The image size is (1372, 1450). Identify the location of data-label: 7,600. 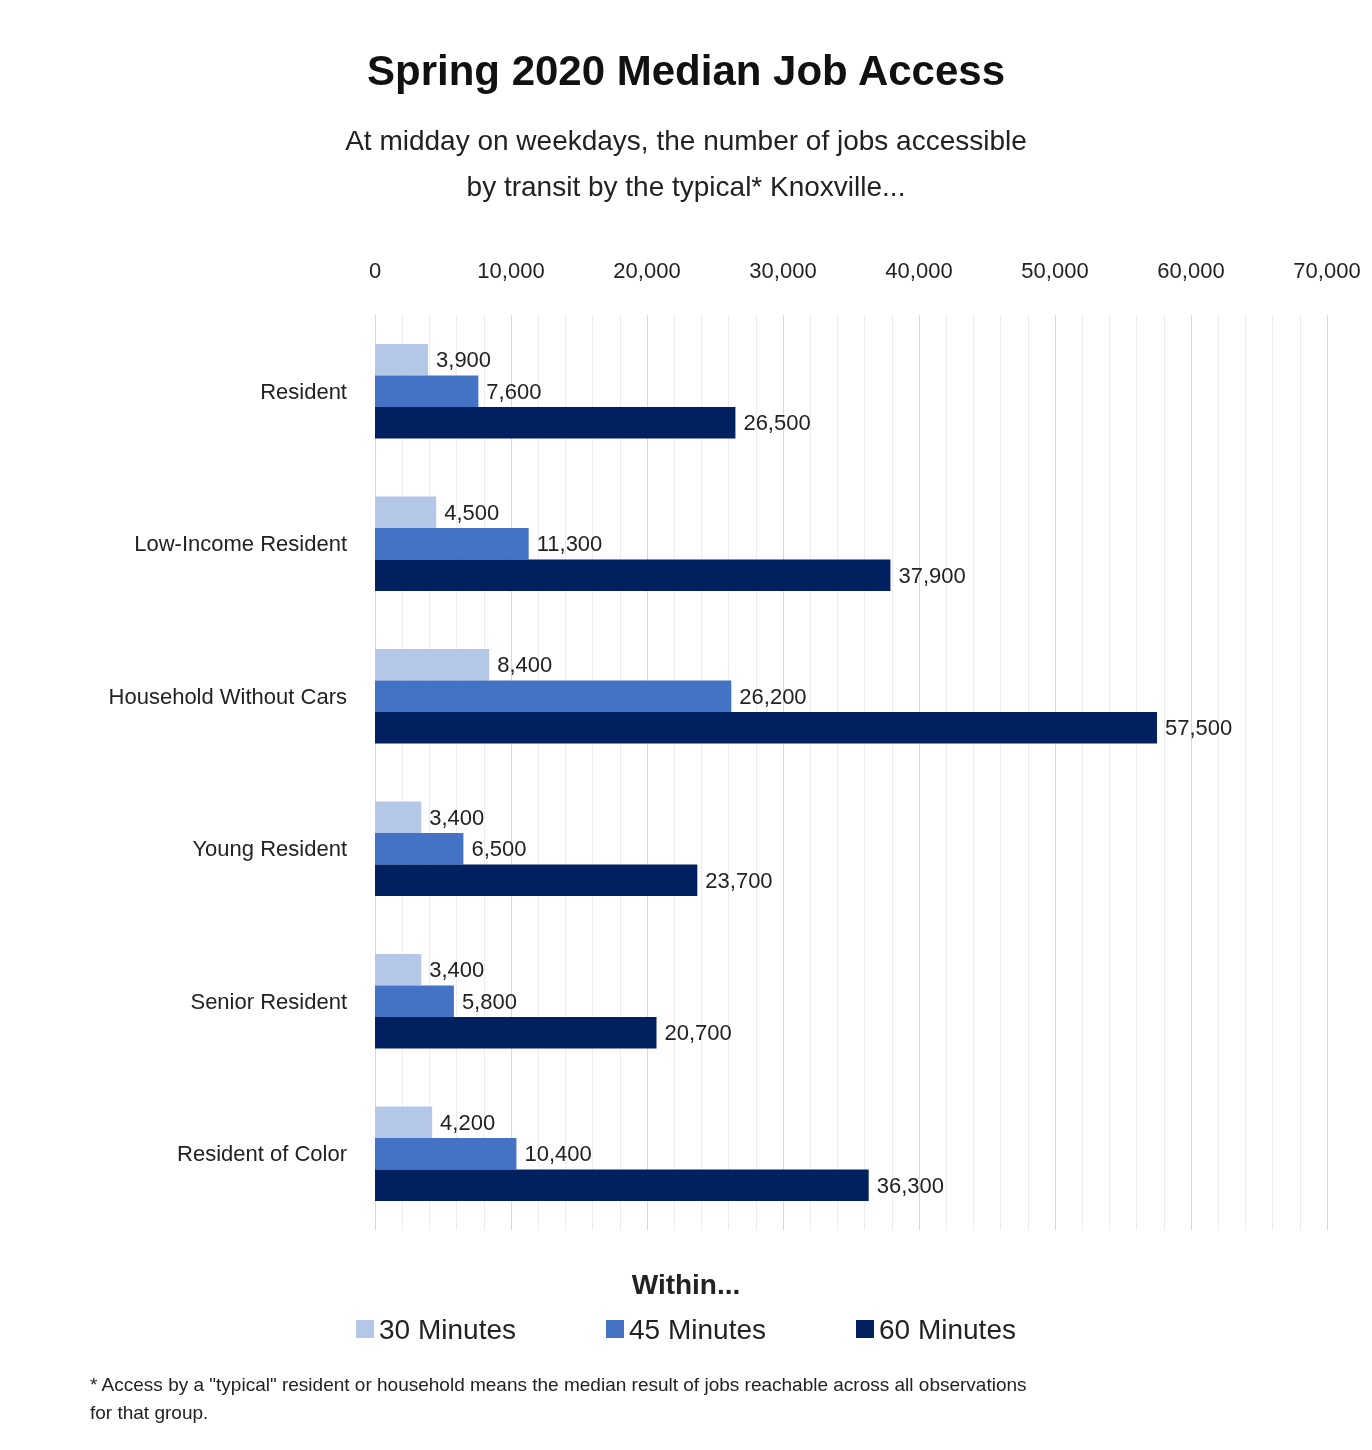
(514, 391).